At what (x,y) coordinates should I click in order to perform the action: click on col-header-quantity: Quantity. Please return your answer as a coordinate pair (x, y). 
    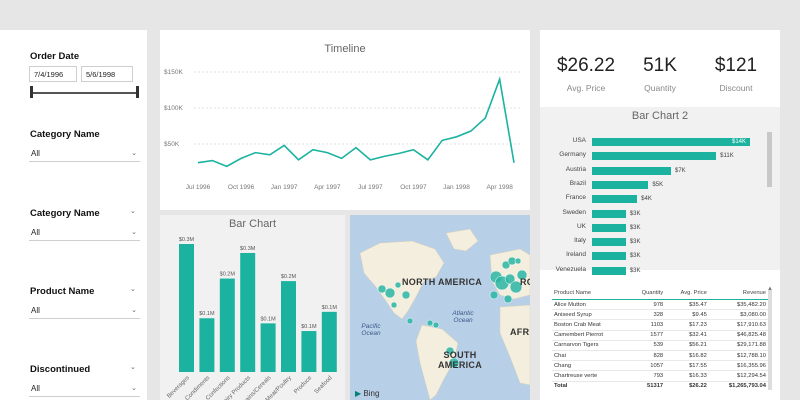
    Looking at the image, I should click on (647, 293).